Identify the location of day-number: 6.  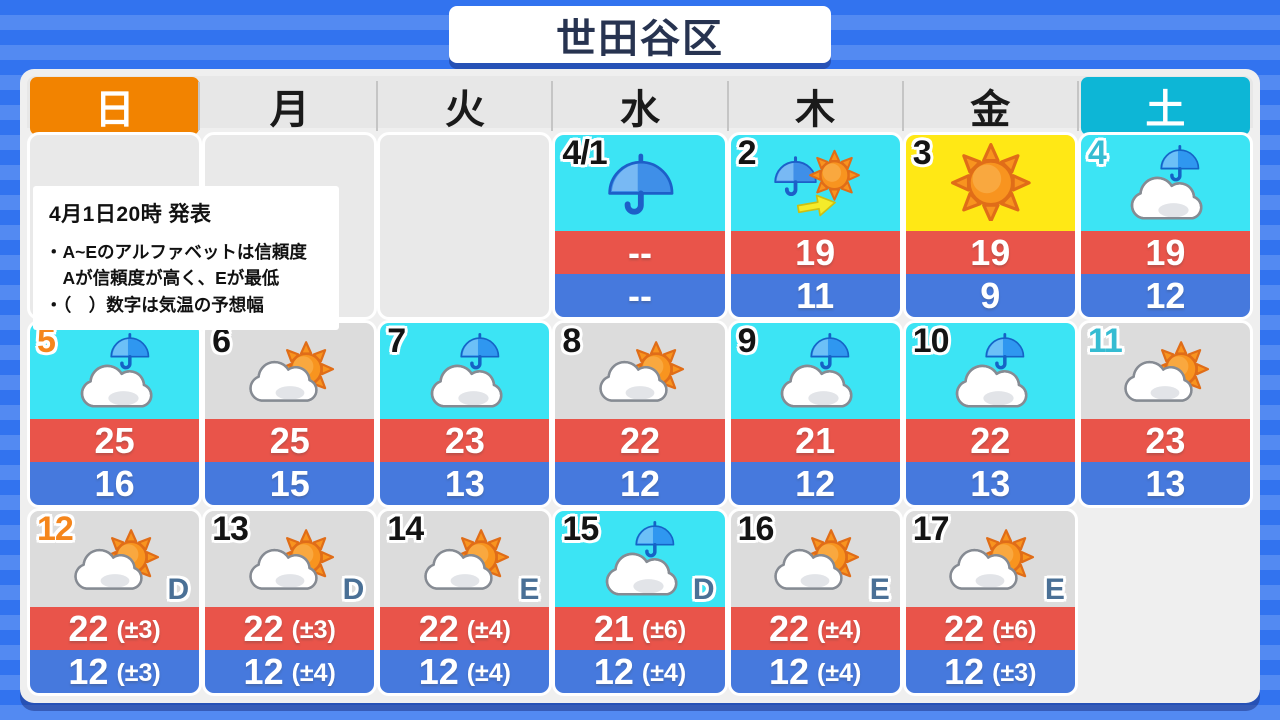
(221, 341).